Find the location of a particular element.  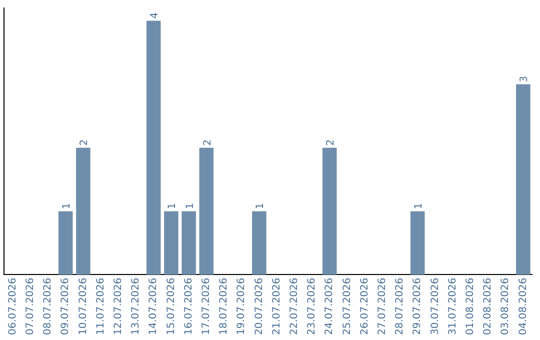

x-tick-label: 26.07.2026 is located at coordinates (364, 307).